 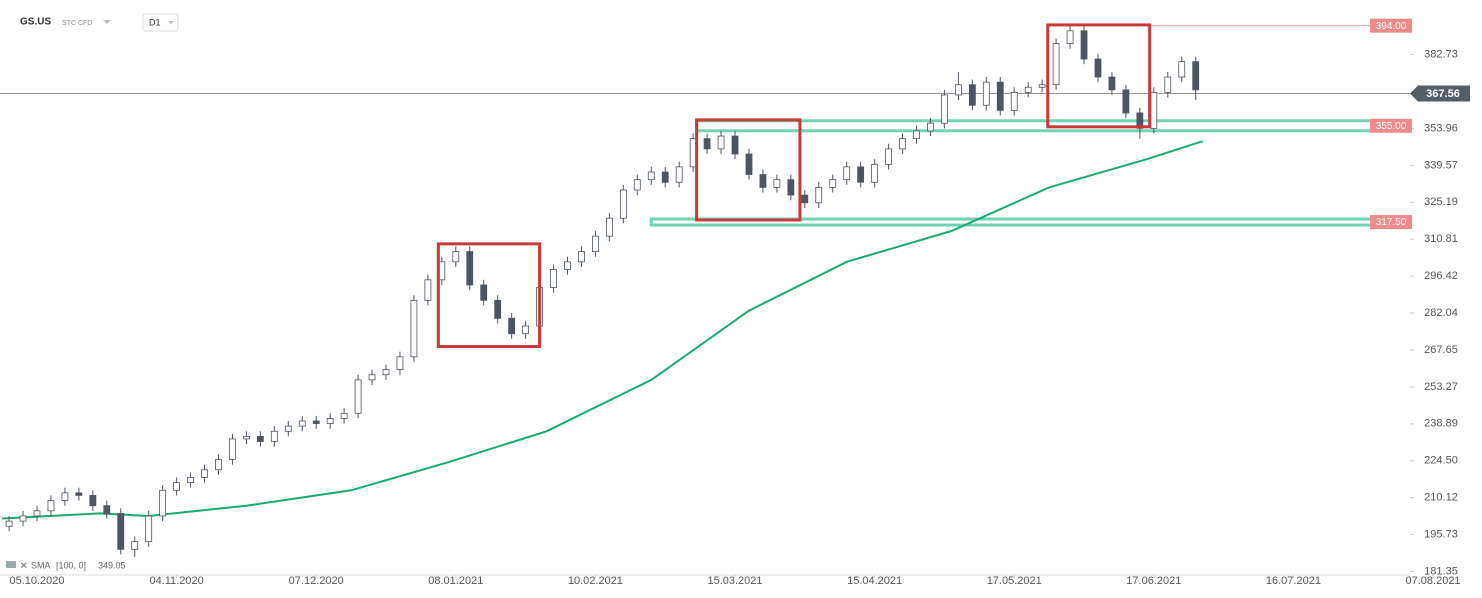 What do you see at coordinates (1293, 581) in the screenshot?
I see `x-tick-label: 16.07.2021` at bounding box center [1293, 581].